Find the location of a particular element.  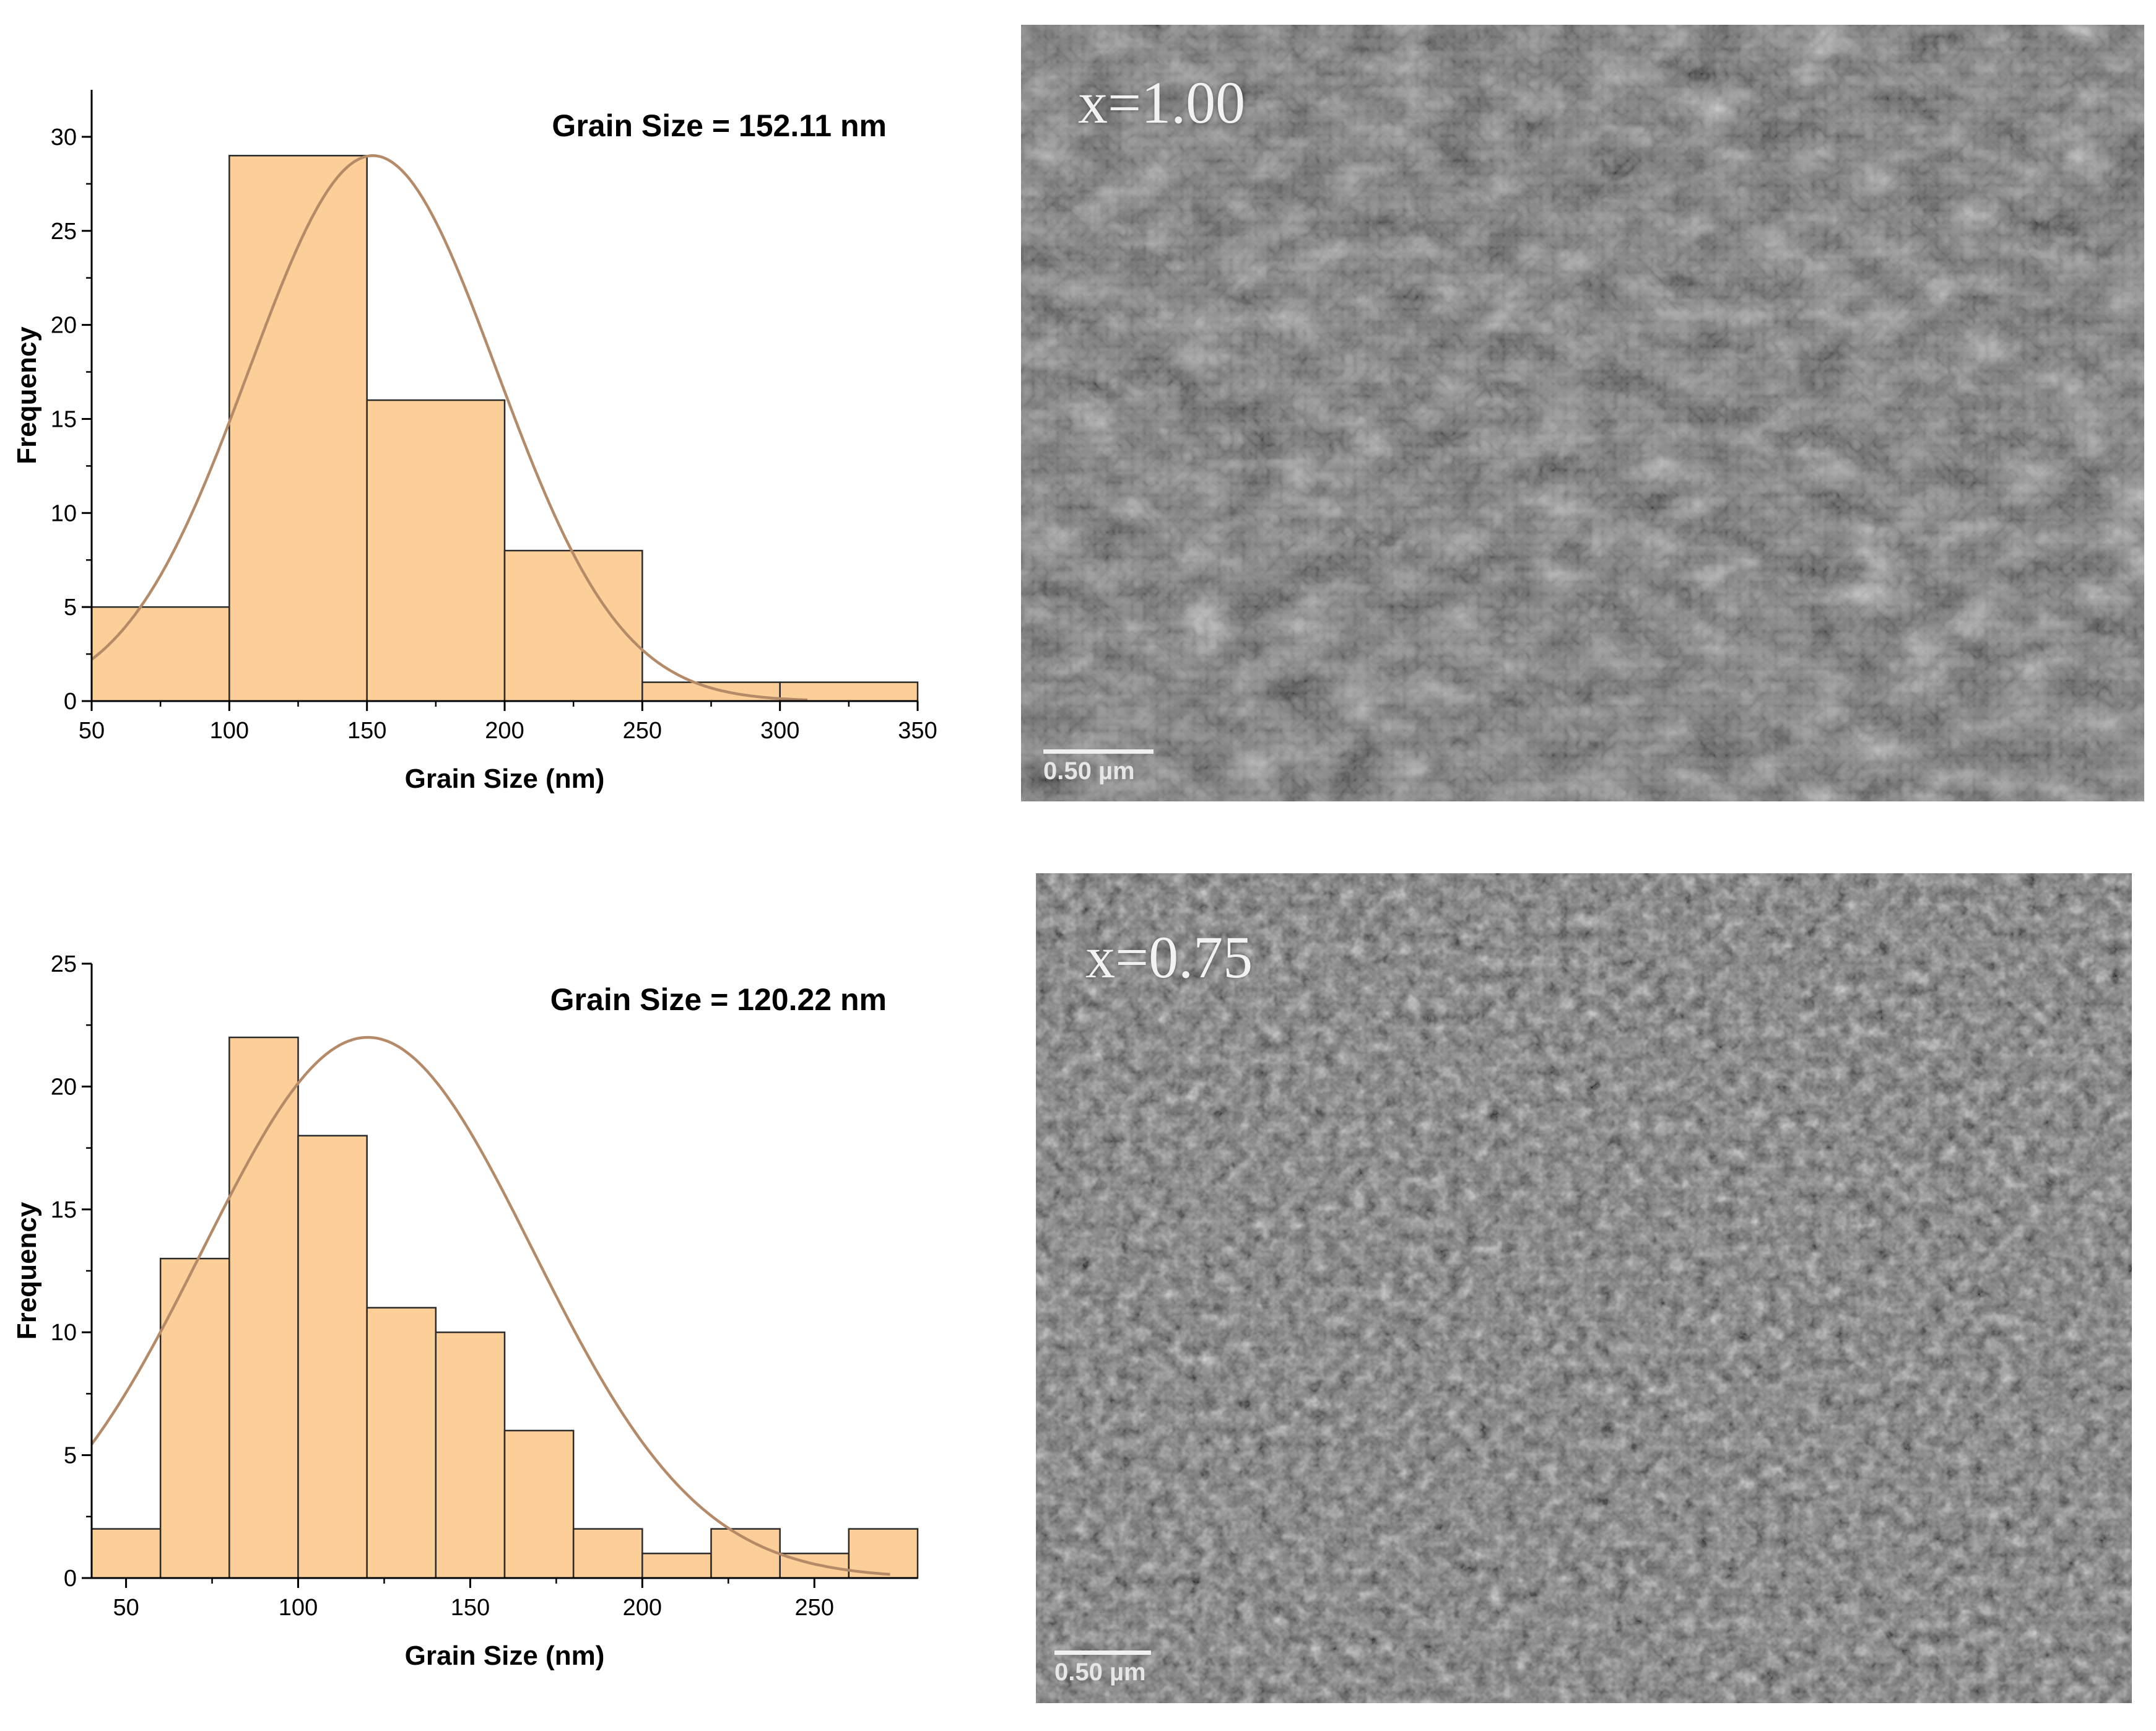

x-tick-label: 350 is located at coordinates (917, 731).